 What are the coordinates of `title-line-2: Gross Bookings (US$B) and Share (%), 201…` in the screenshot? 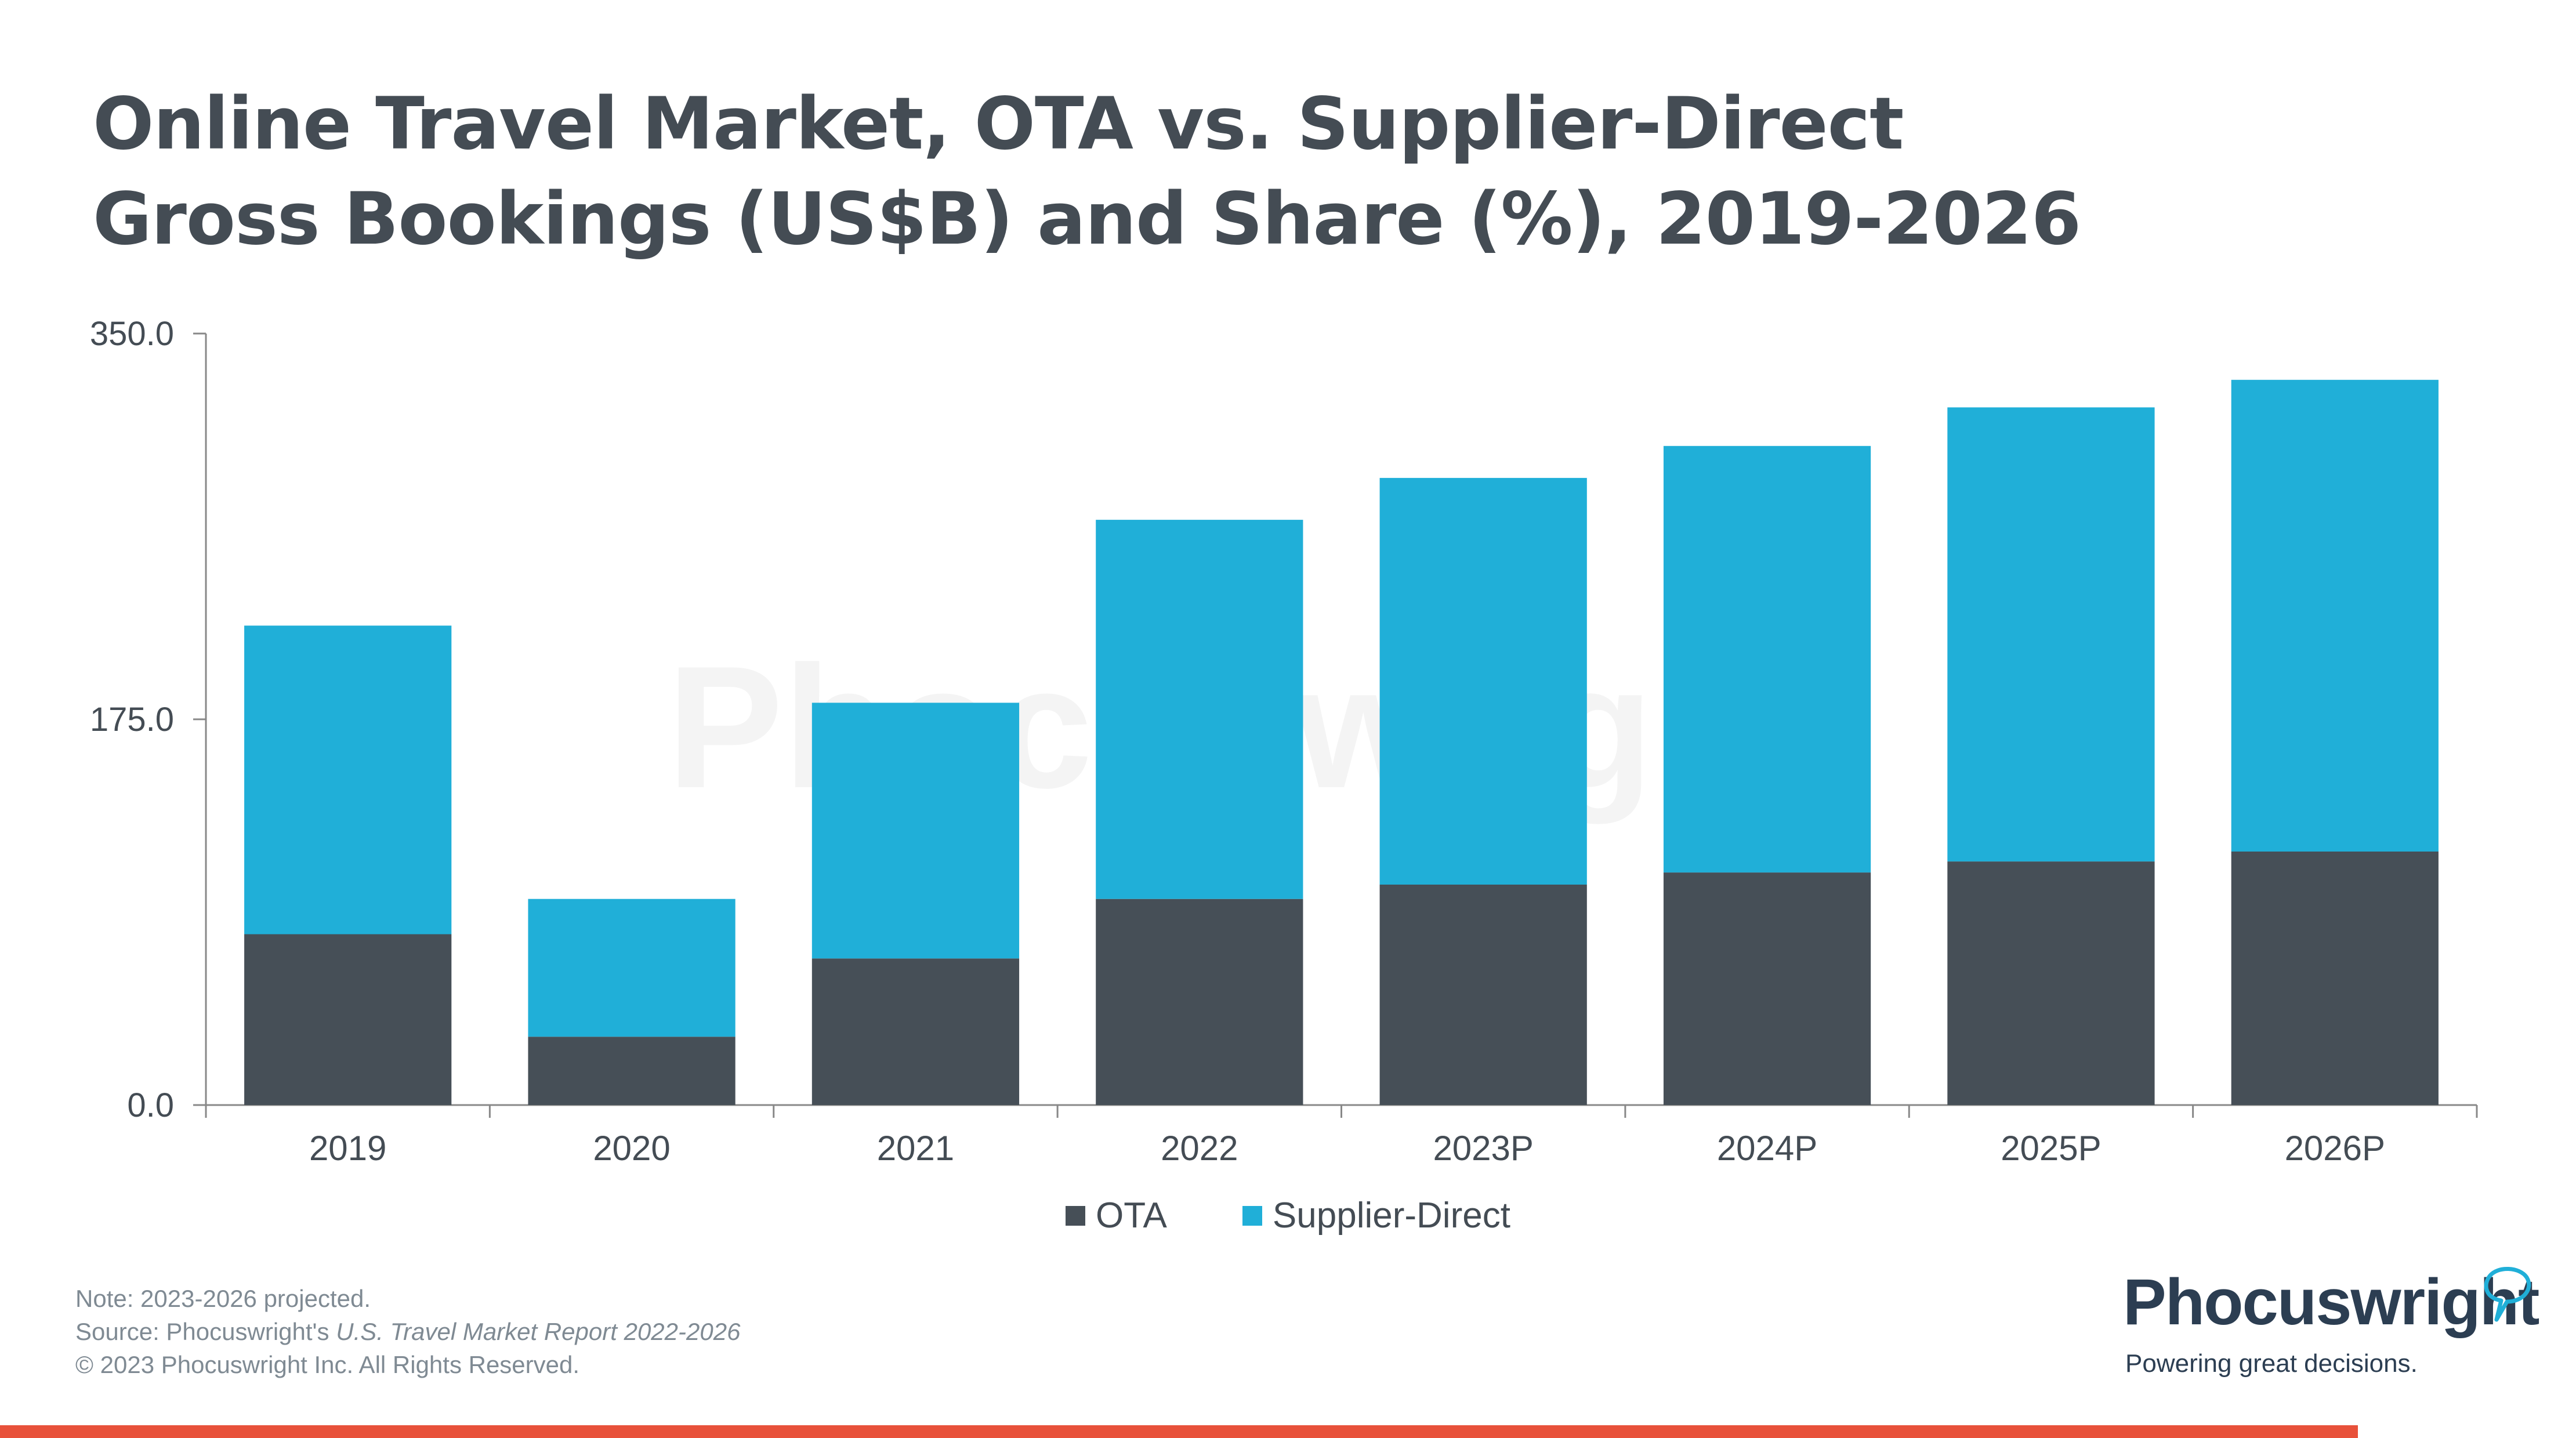 It's located at (1087, 219).